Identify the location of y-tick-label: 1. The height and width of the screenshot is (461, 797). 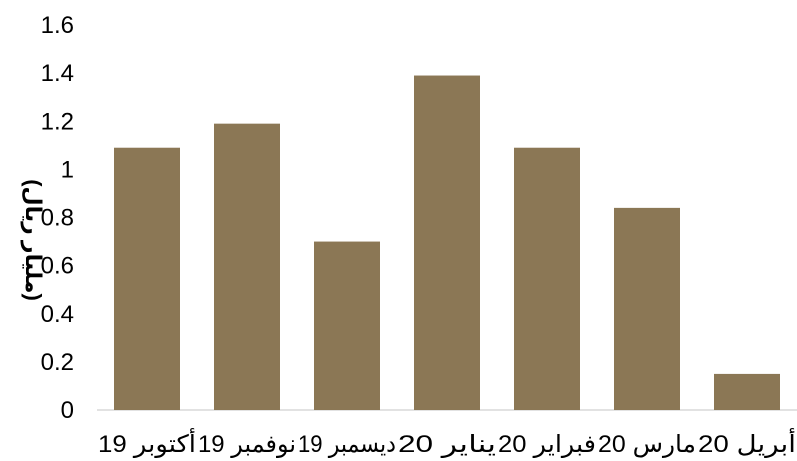
(67, 169).